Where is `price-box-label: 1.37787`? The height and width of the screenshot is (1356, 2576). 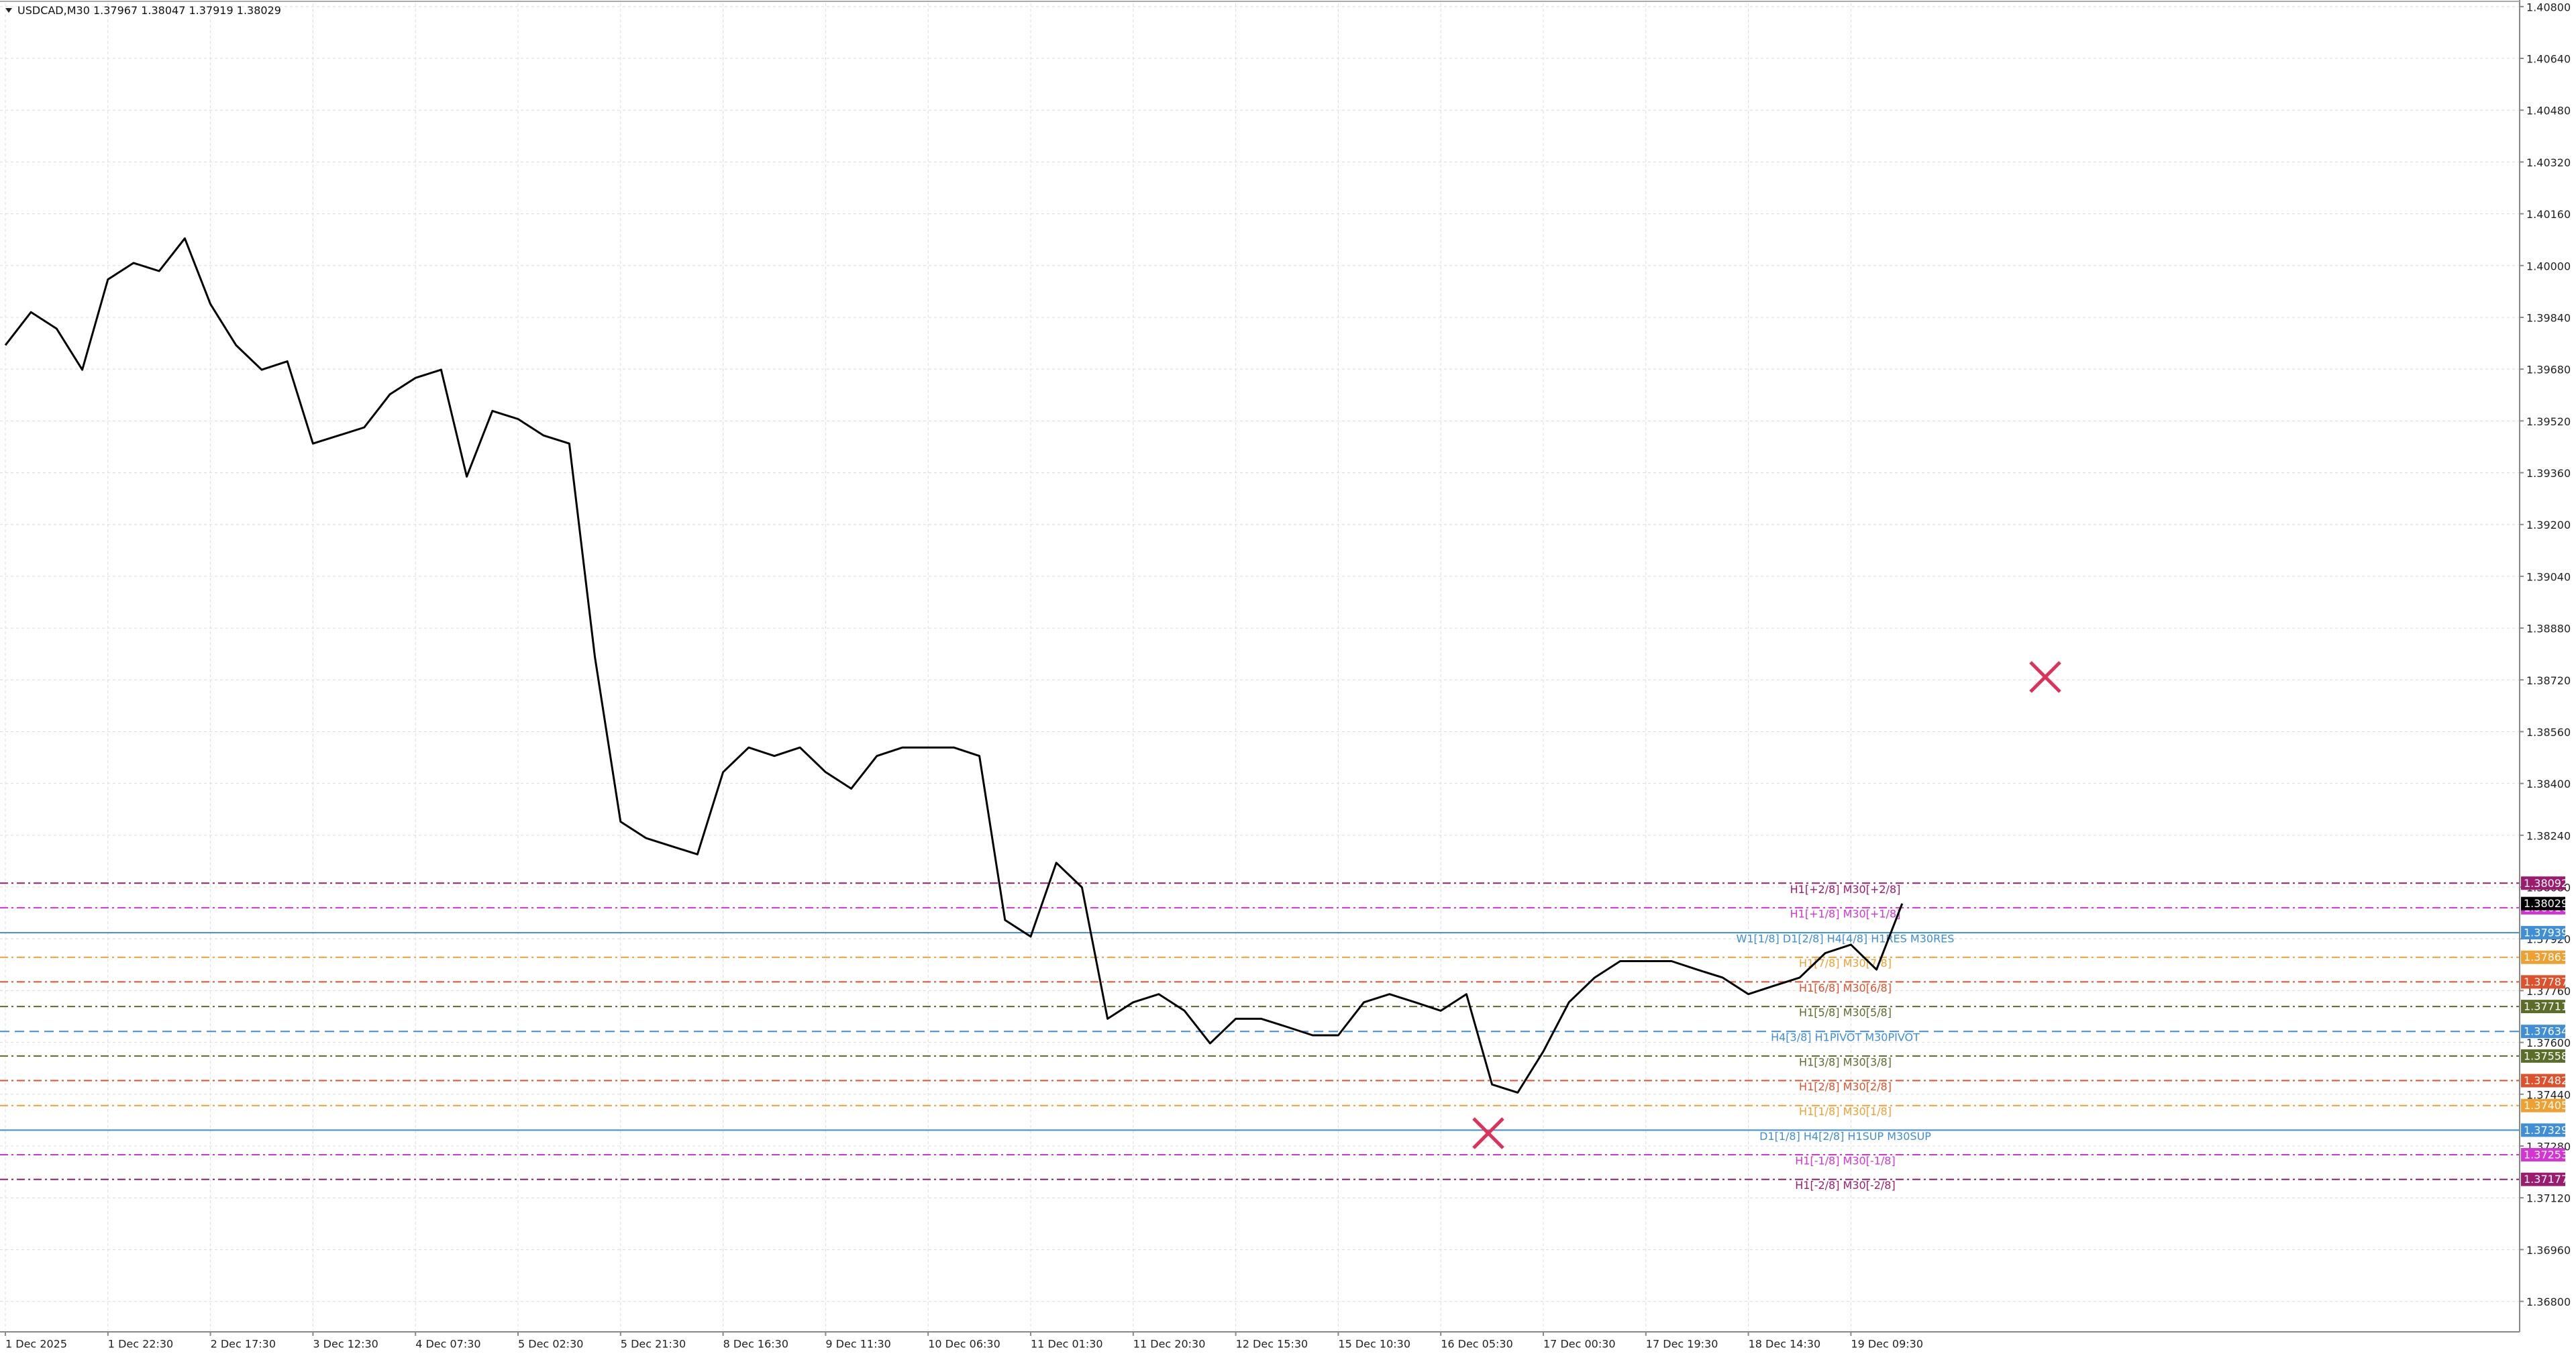
price-box-label: 1.37787 is located at coordinates (2546, 982).